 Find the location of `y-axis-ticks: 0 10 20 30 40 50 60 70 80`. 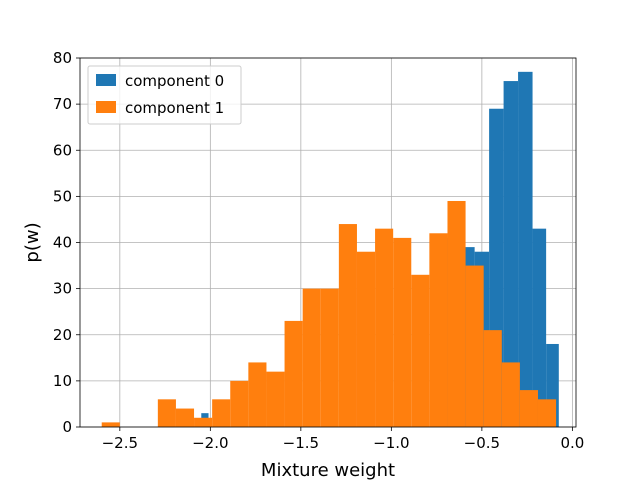

y-axis-ticks: 0 10 20 30 40 50 60 70 80 is located at coordinates (66, 242).